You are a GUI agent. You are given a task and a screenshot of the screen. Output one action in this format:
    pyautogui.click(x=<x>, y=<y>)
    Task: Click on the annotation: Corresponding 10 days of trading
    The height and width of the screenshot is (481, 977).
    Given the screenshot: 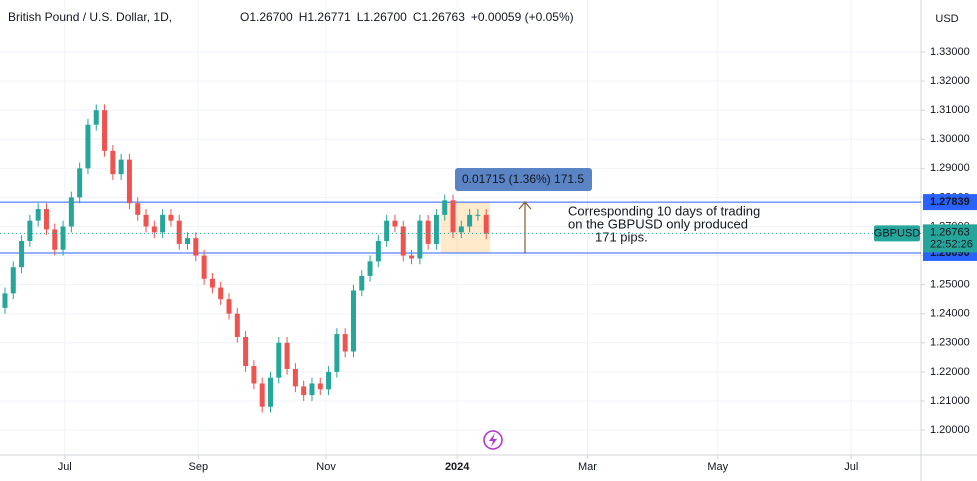 What is the action you would take?
    pyautogui.click(x=664, y=210)
    